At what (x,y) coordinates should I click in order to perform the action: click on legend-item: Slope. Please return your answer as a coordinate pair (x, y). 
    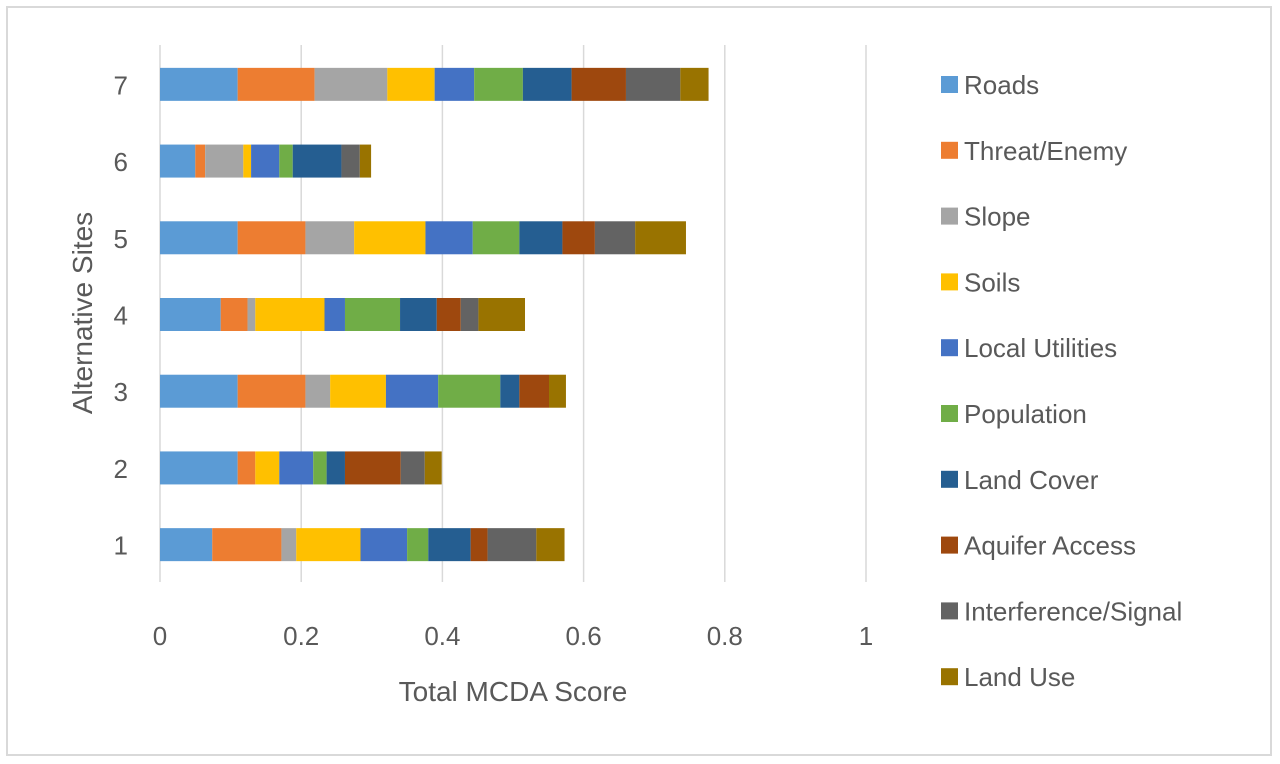
    Looking at the image, I should click on (986, 217).